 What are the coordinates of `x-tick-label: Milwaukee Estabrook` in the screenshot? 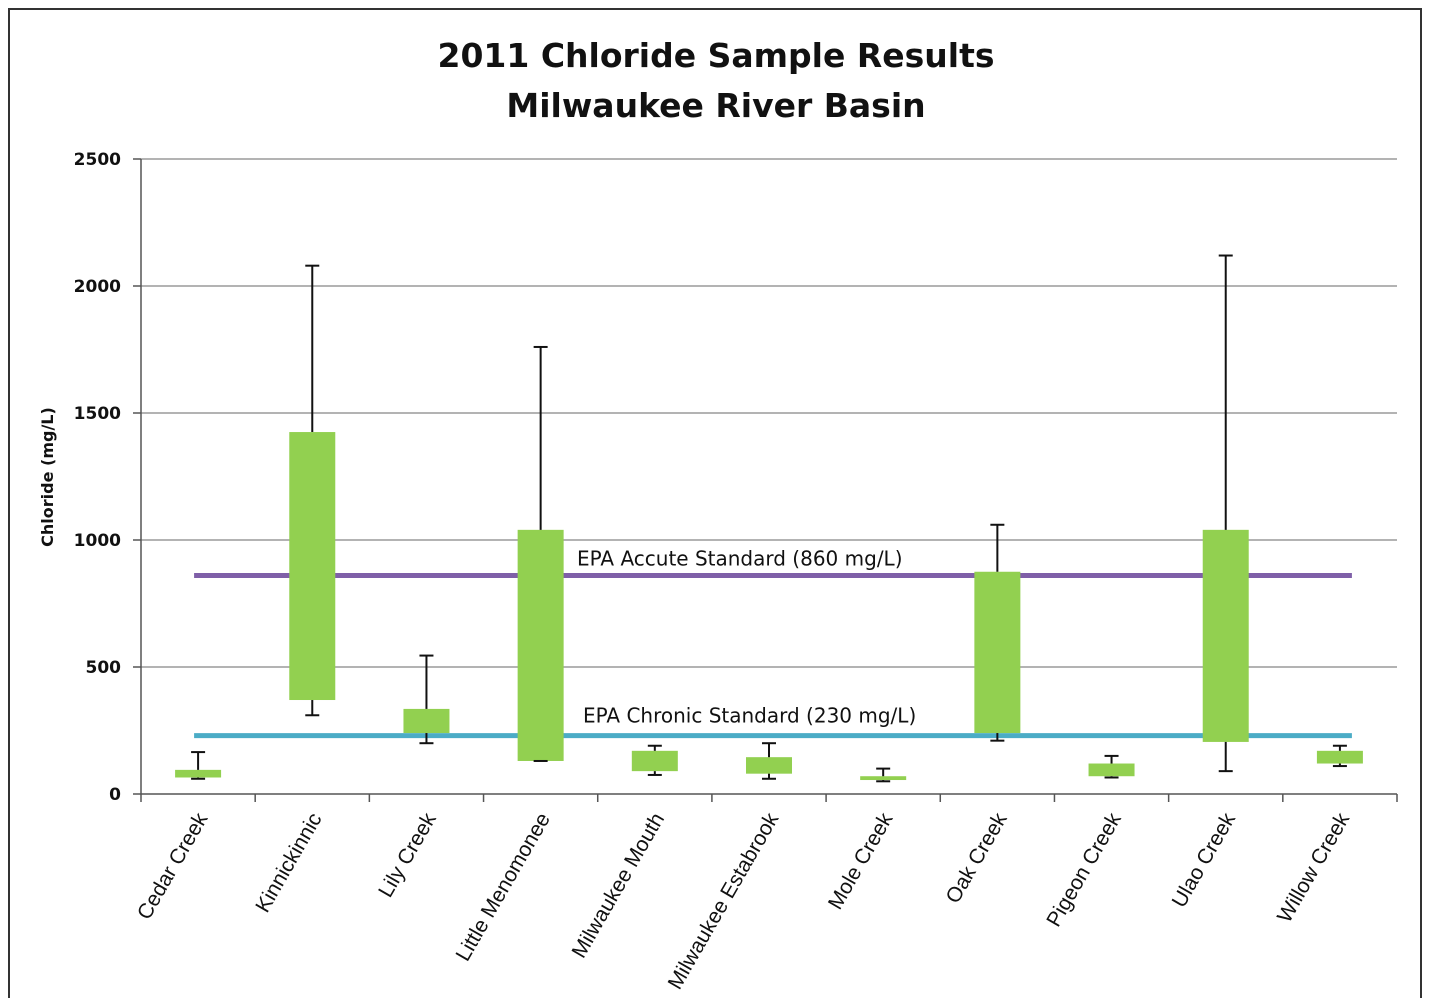 It's located at (724, 901).